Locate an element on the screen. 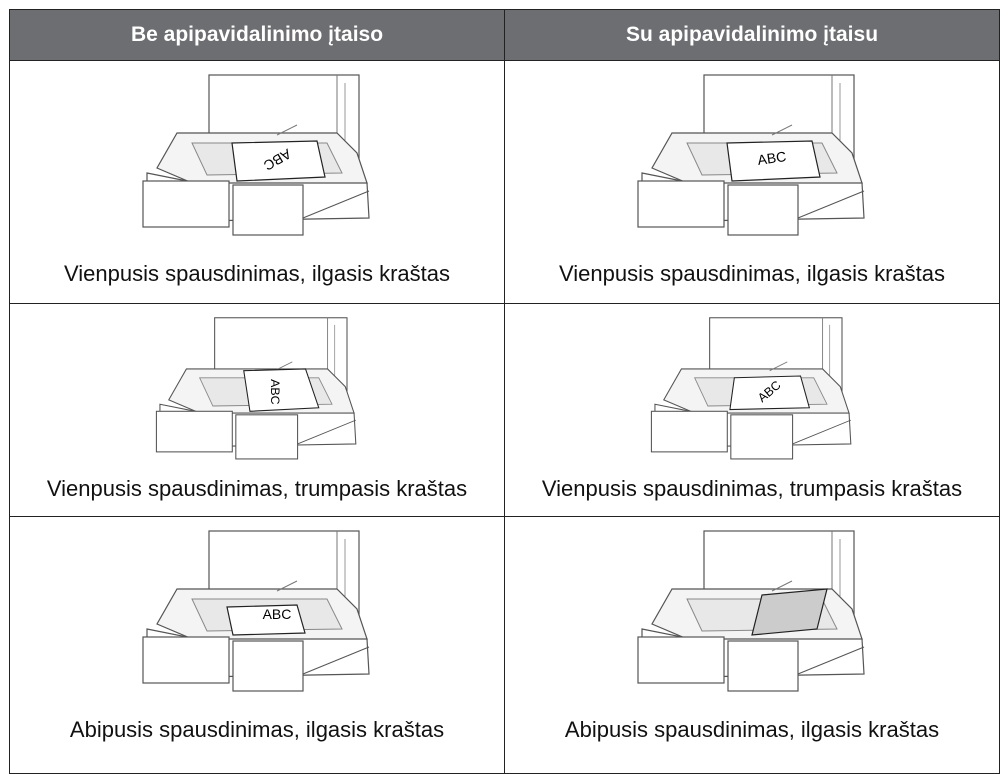  tray is located at coordinates (751, 611).